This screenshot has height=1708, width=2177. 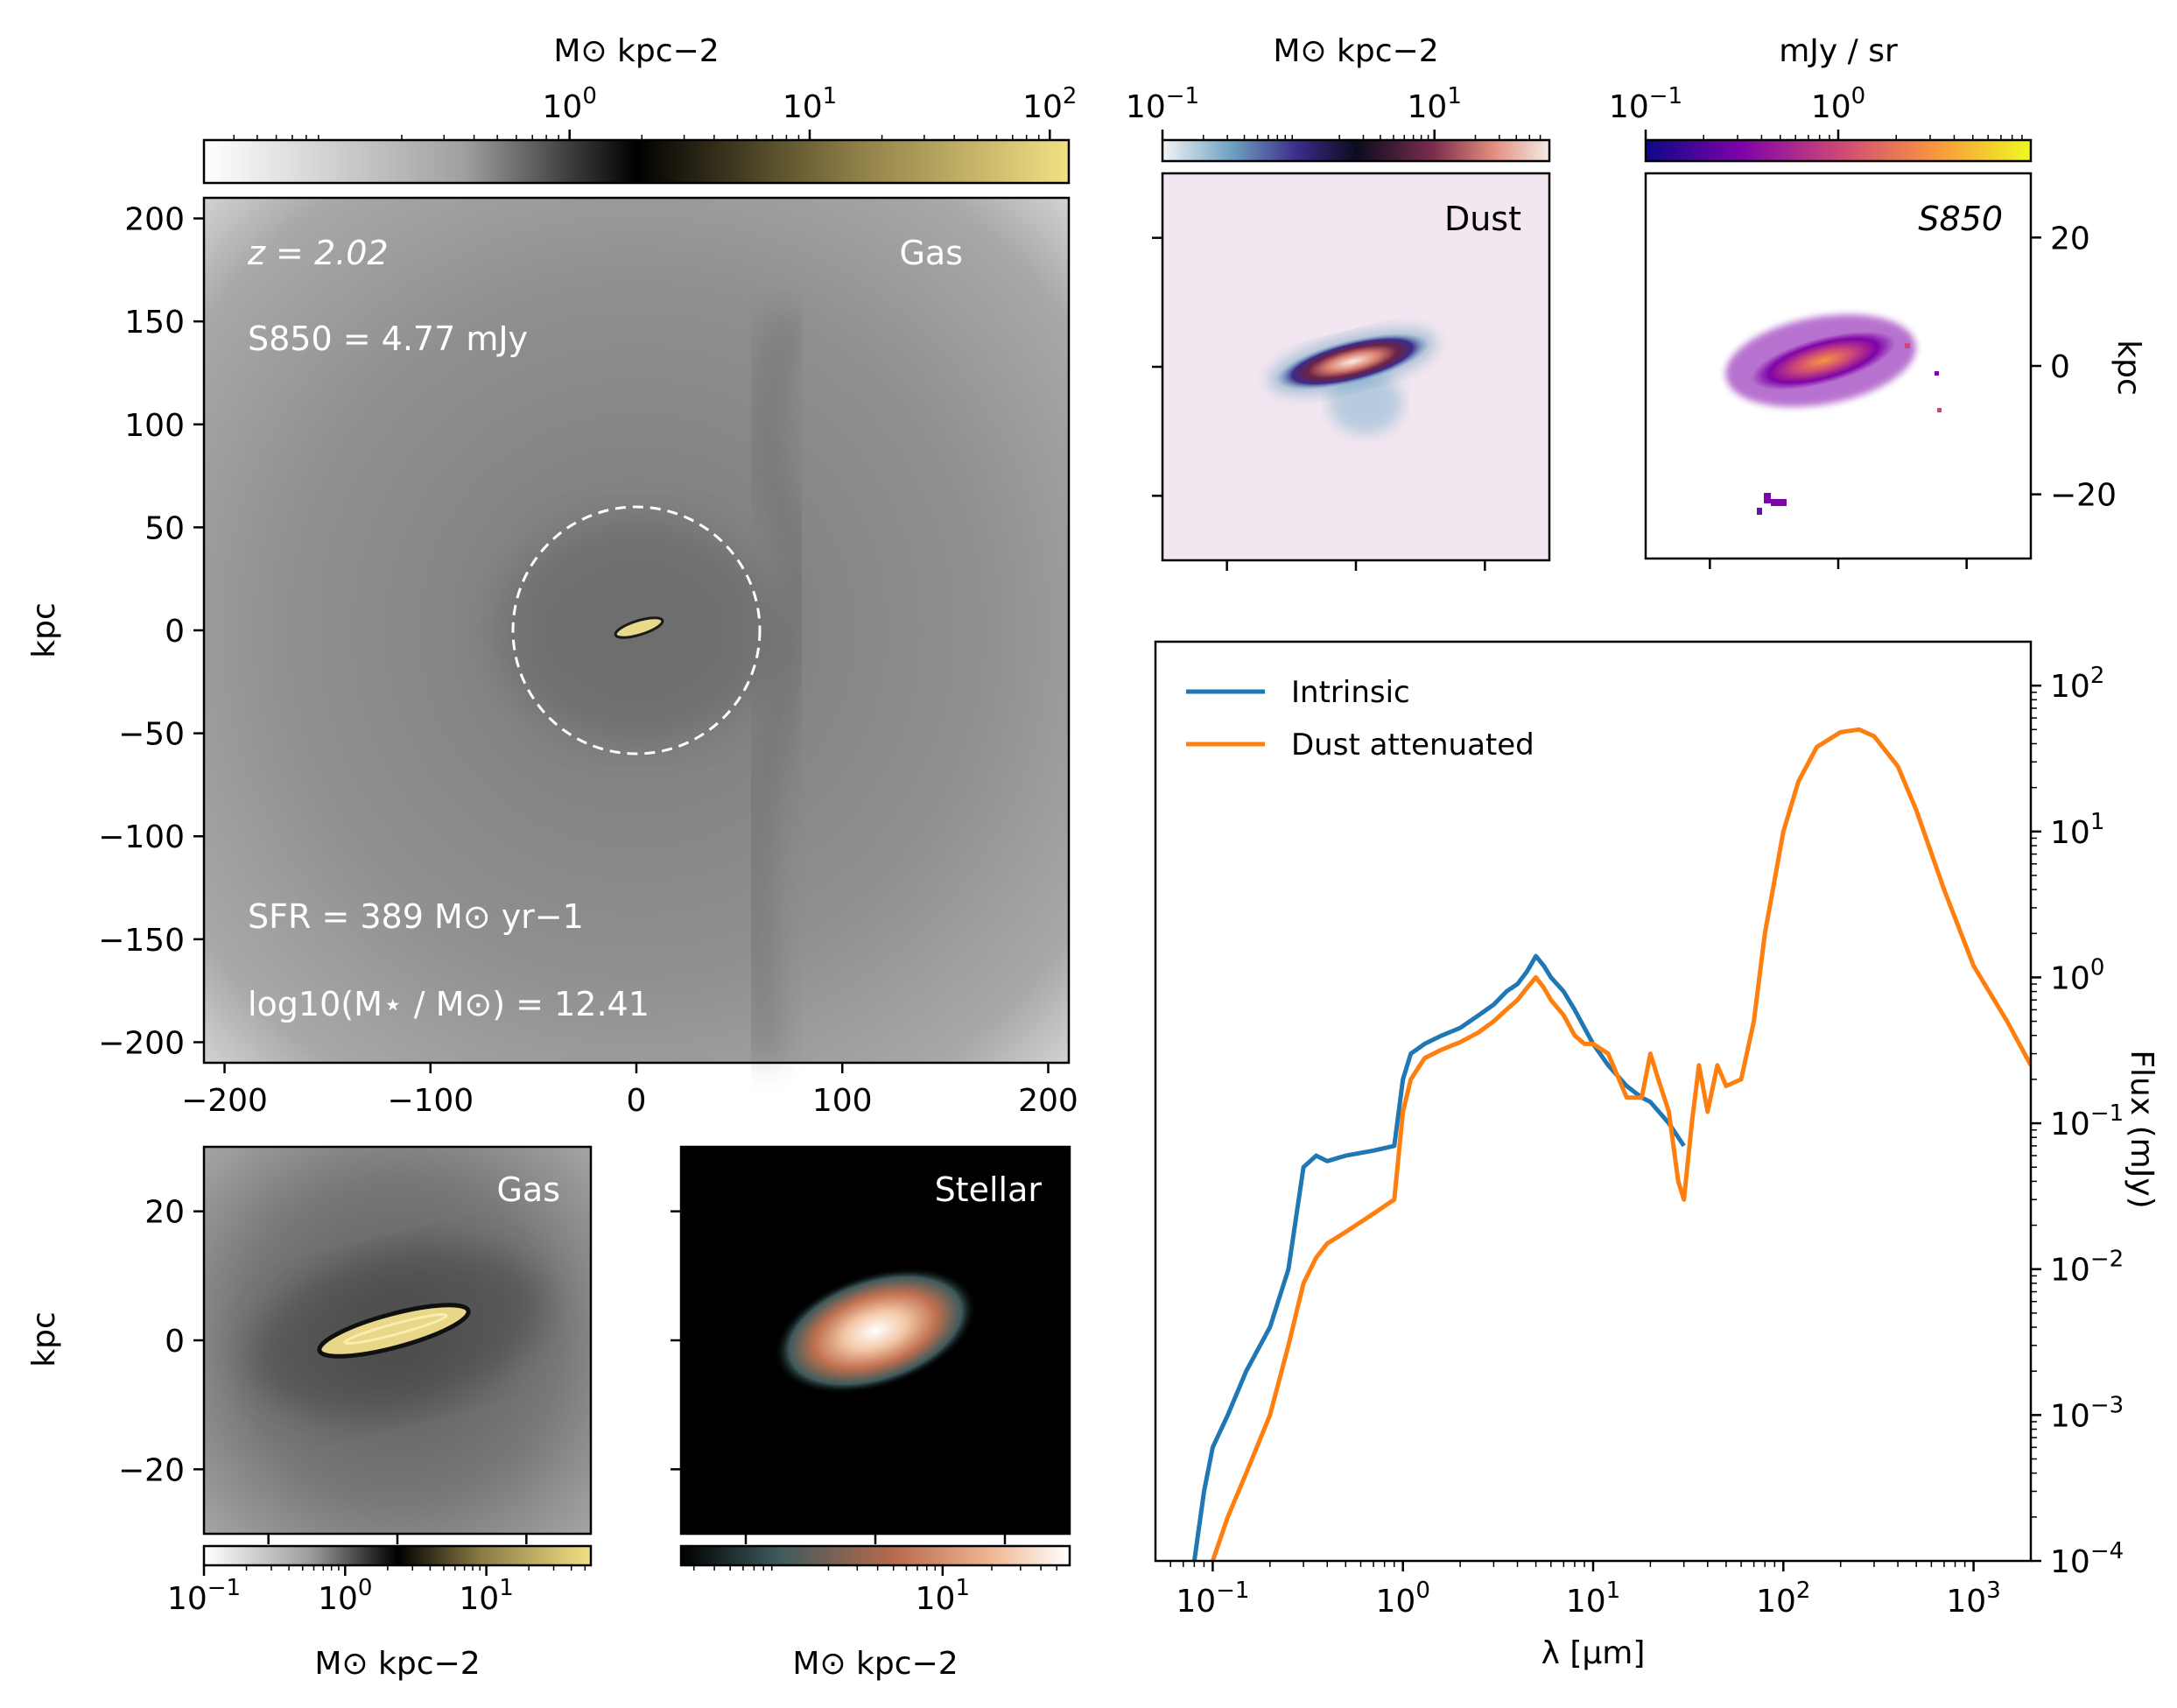 I want to click on sed-legend: Intrinsic Dust attenuated, so click(x=1360, y=719).